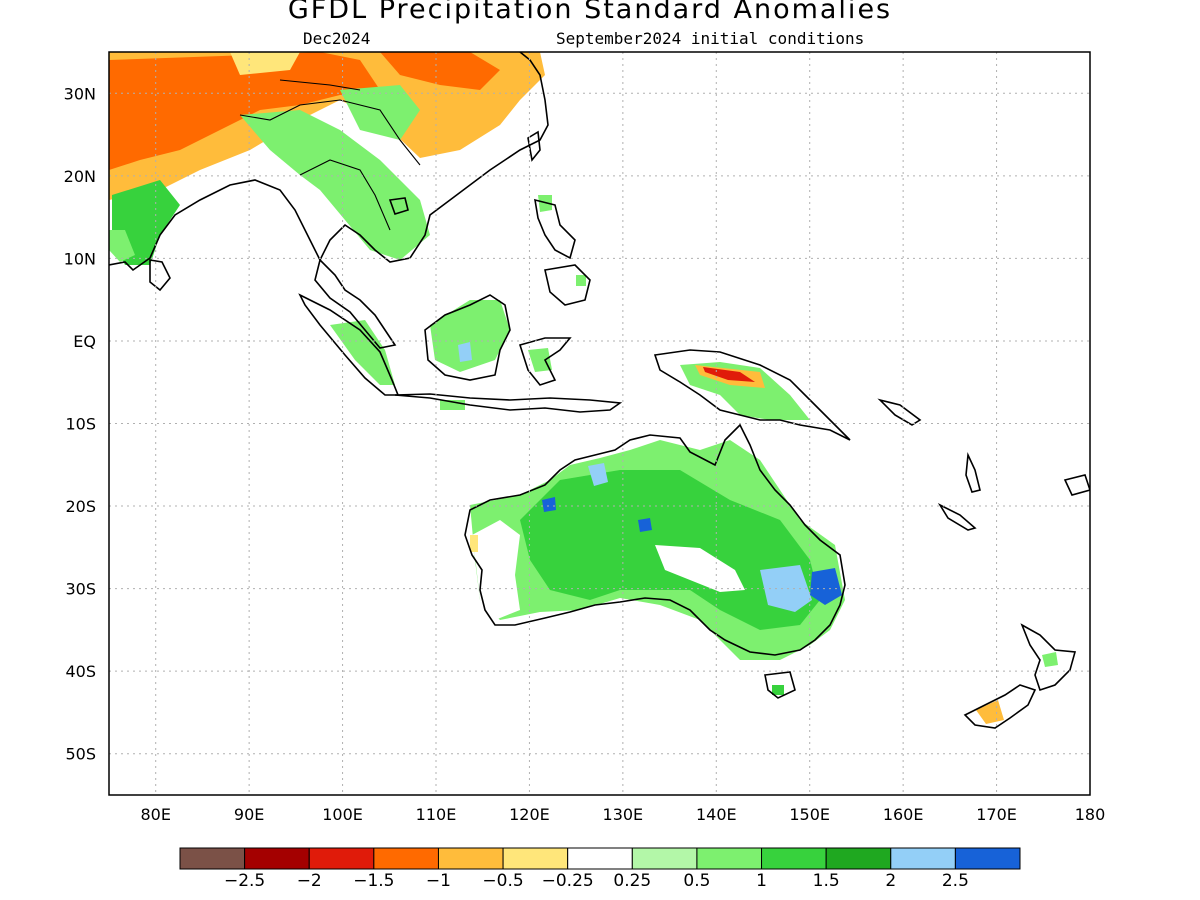  Describe the element at coordinates (502, 881) in the screenshot. I see `colorbar-label: −0.5` at that location.